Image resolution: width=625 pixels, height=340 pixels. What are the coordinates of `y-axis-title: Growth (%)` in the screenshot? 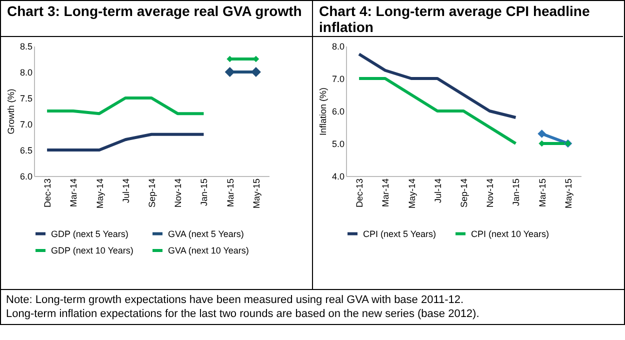 It's located at (11, 111).